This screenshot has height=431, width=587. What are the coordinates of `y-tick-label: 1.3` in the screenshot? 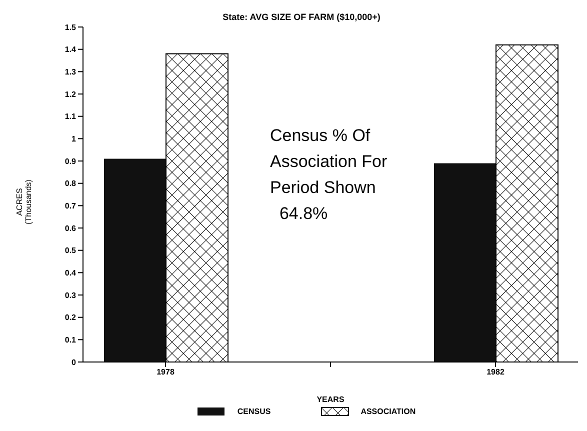 It's located at (70, 72).